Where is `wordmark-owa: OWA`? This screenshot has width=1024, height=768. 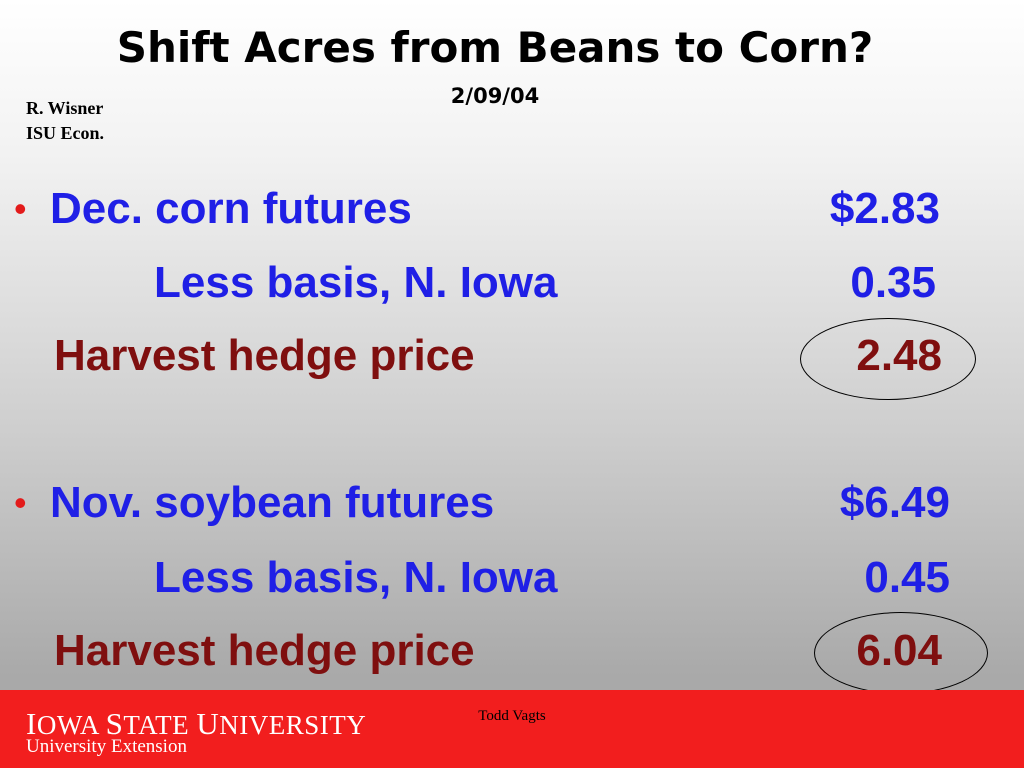
wordmark-owa: OWA is located at coordinates (71, 725).